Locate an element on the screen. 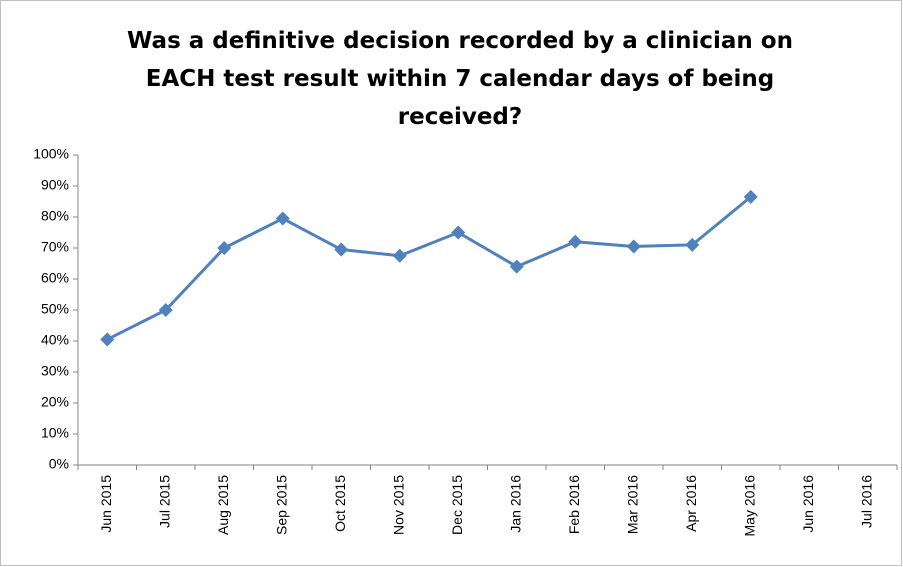 Image resolution: width=903 pixels, height=567 pixels. x-tick-label: Nov 2015 is located at coordinates (398, 505).